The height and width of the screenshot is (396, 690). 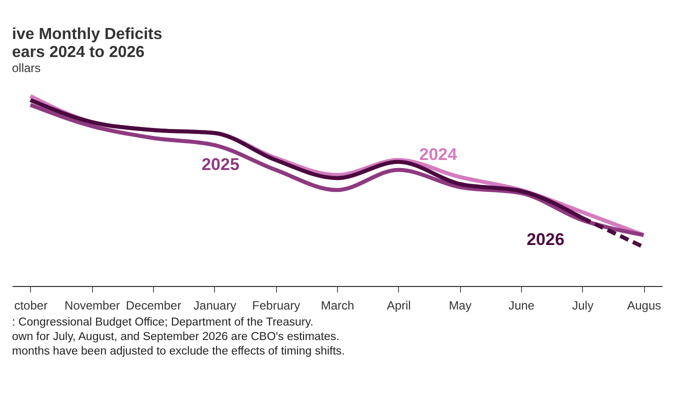 I want to click on x-tick-label: Augus, so click(x=644, y=305).